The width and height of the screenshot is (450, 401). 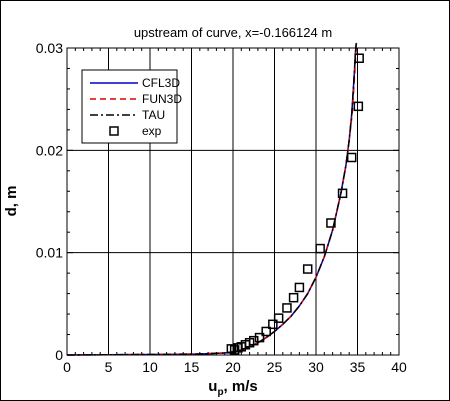 What do you see at coordinates (49, 150) in the screenshot?
I see `y-tick-label: 0.02` at bounding box center [49, 150].